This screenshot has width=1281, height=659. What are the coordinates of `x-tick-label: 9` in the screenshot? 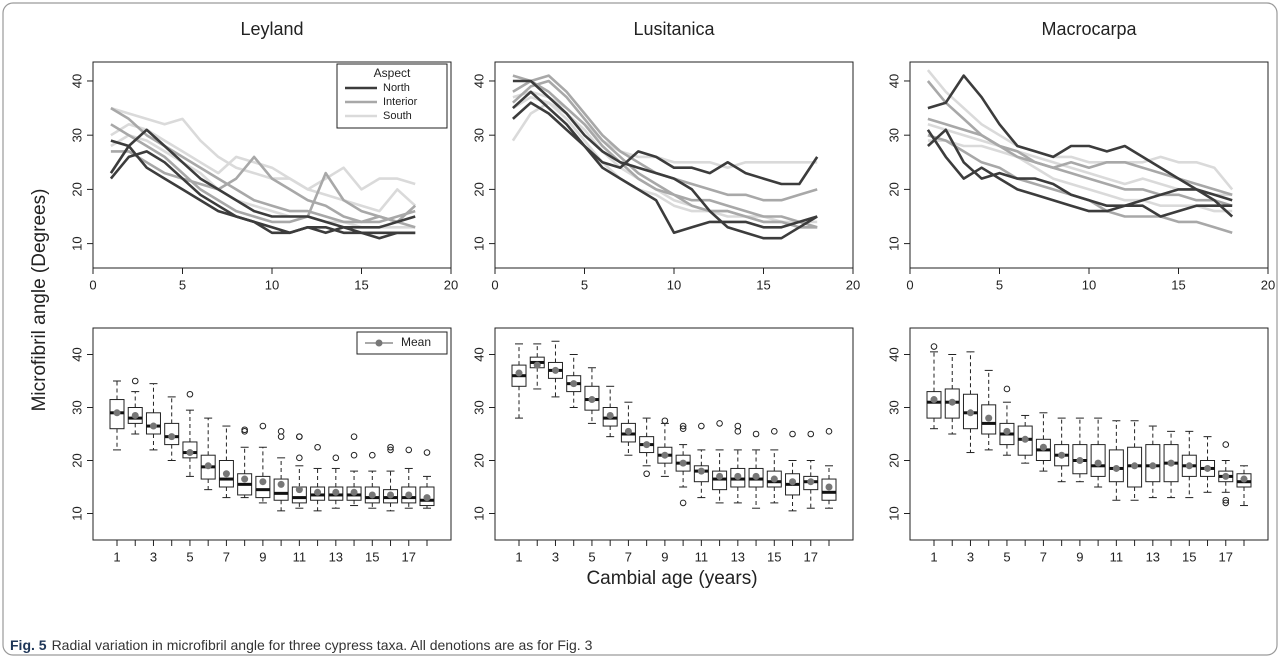 It's located at (664, 556).